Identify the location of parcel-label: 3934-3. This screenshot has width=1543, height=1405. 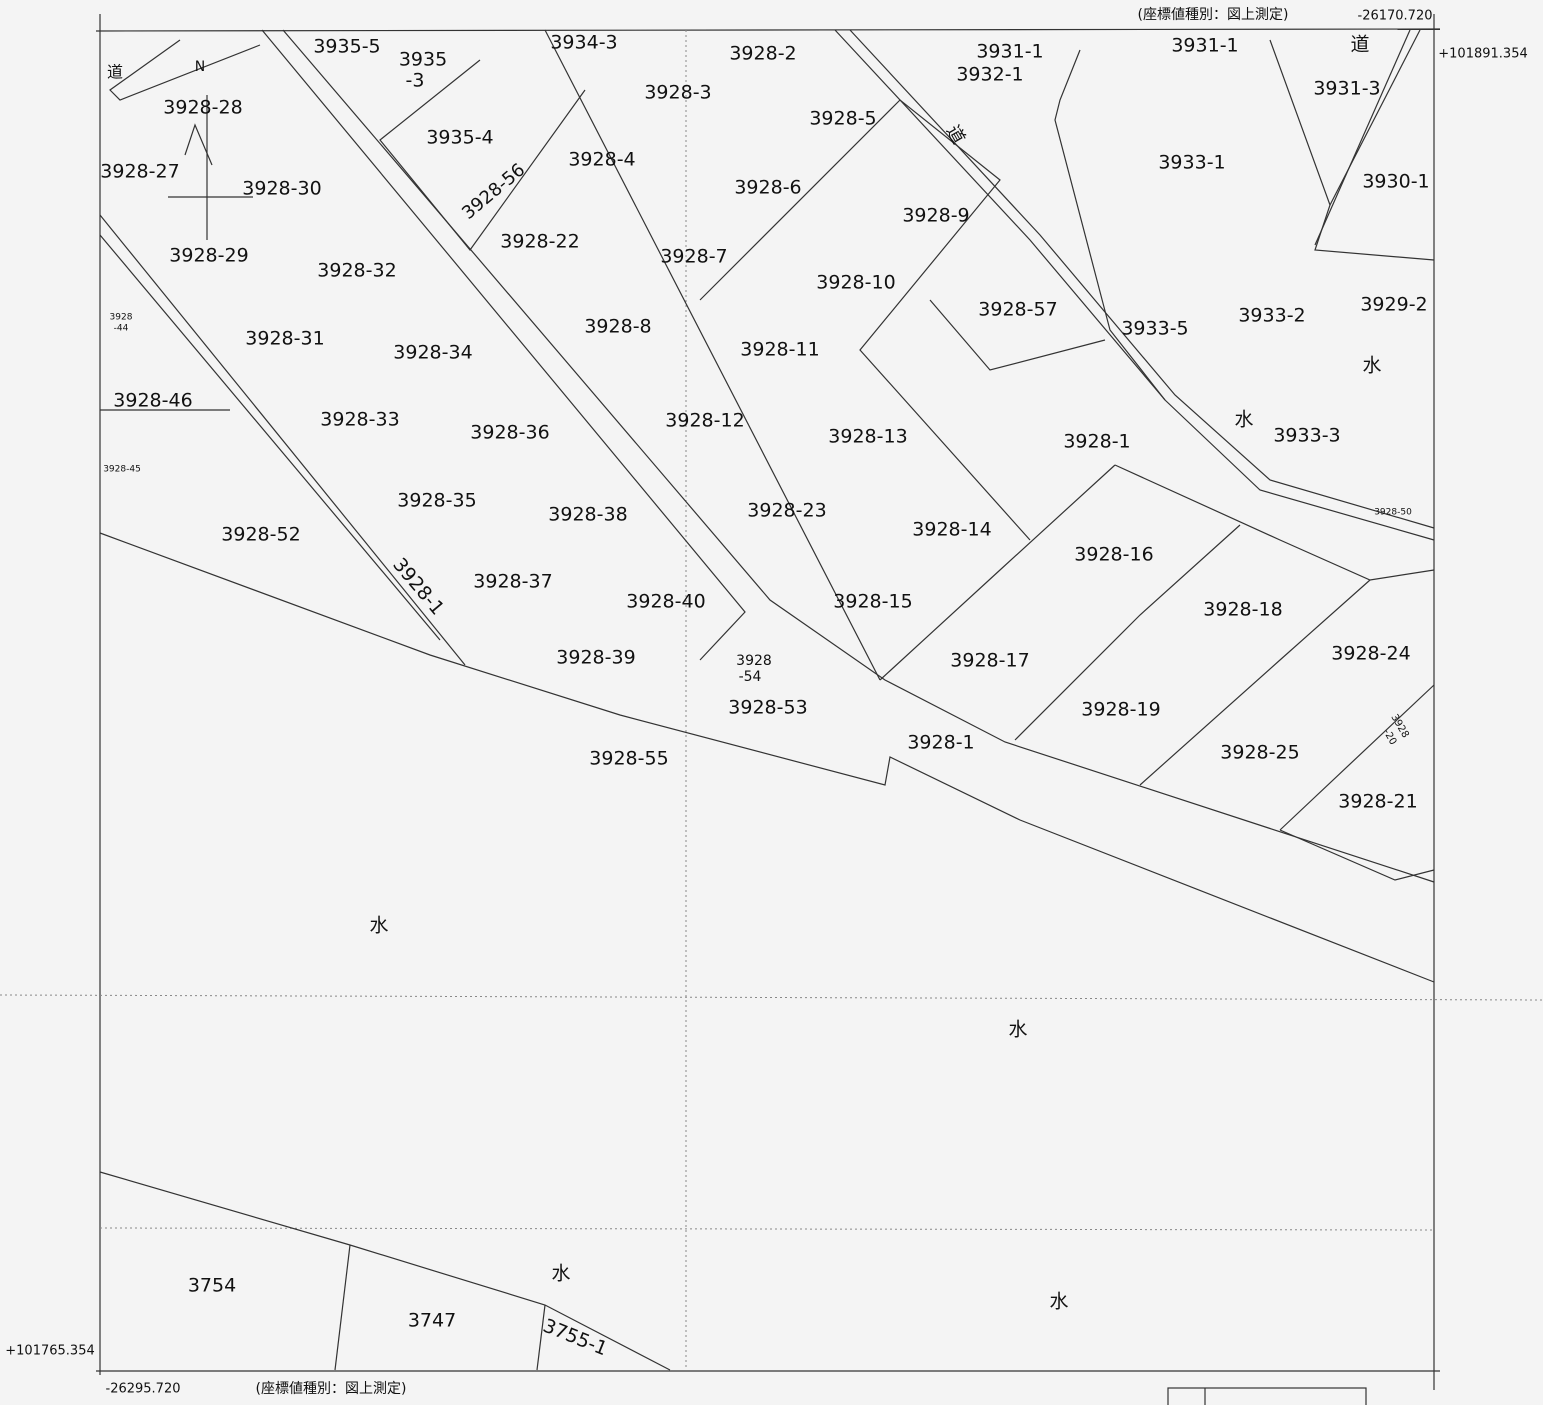
(583, 43).